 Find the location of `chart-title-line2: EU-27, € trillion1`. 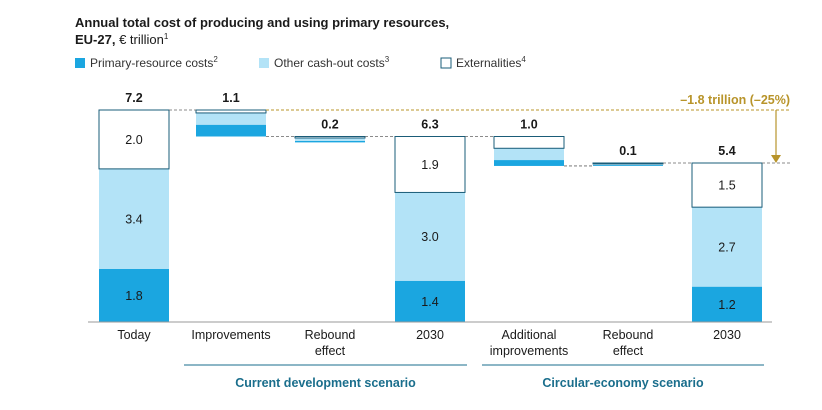

chart-title-line2: EU-27, € trillion1 is located at coordinates (122, 39).